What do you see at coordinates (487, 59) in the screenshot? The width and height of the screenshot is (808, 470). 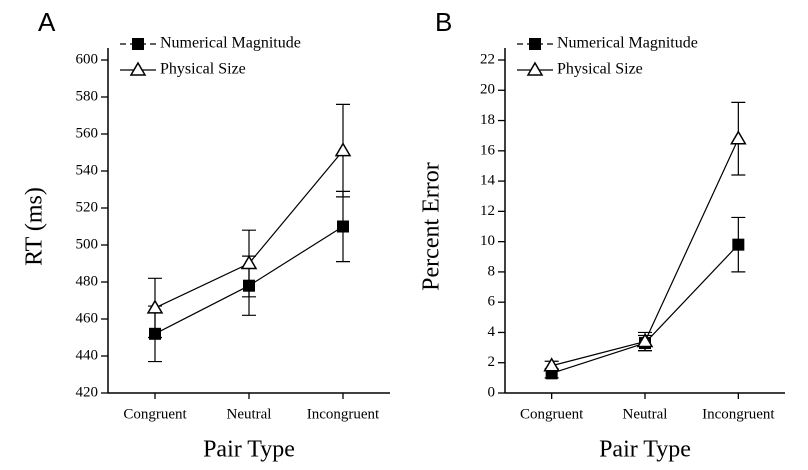 I see `y-tick-label: 22` at bounding box center [487, 59].